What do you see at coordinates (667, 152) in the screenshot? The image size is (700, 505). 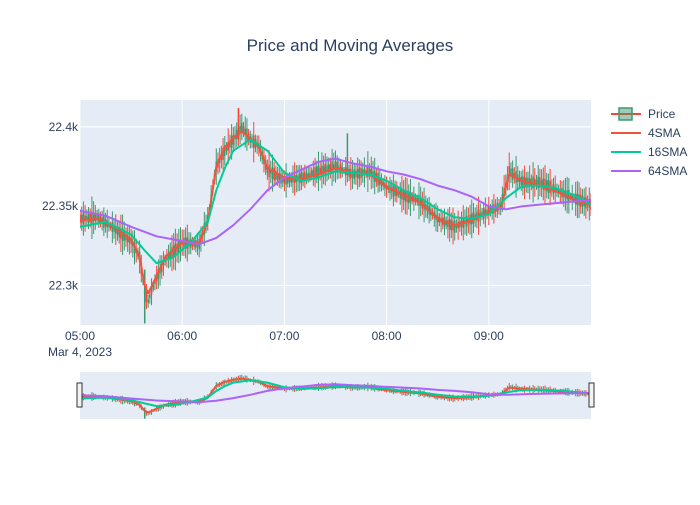 I see `legend-label-16sma: 16SMA` at bounding box center [667, 152].